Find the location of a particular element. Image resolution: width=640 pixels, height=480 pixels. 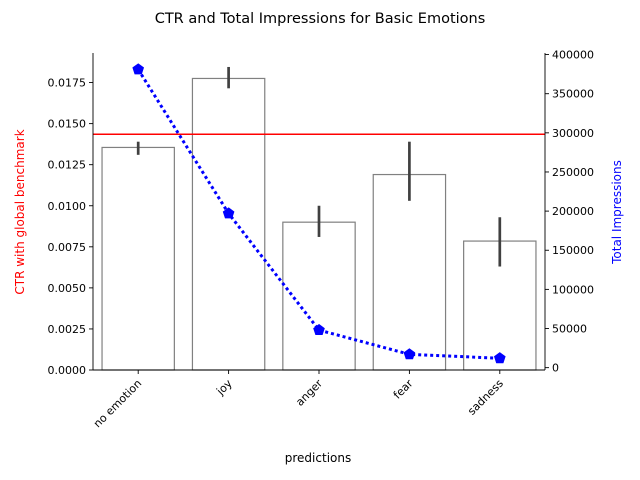

left-tick-label: 0.0025 is located at coordinates (67, 329).